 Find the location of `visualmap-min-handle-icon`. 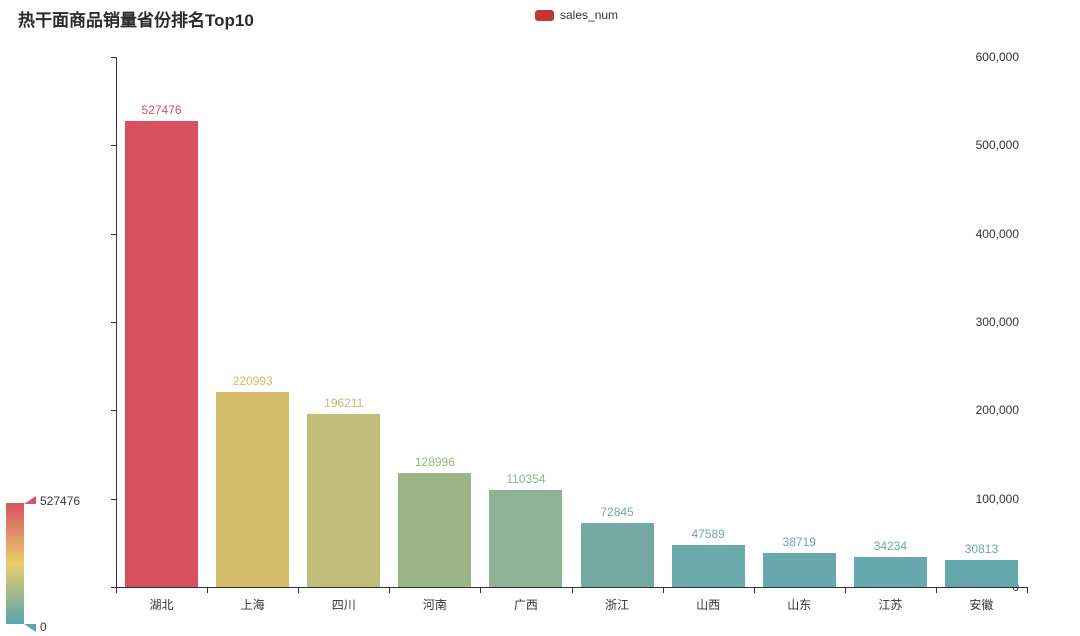

visualmap-min-handle-icon is located at coordinates (30, 628).